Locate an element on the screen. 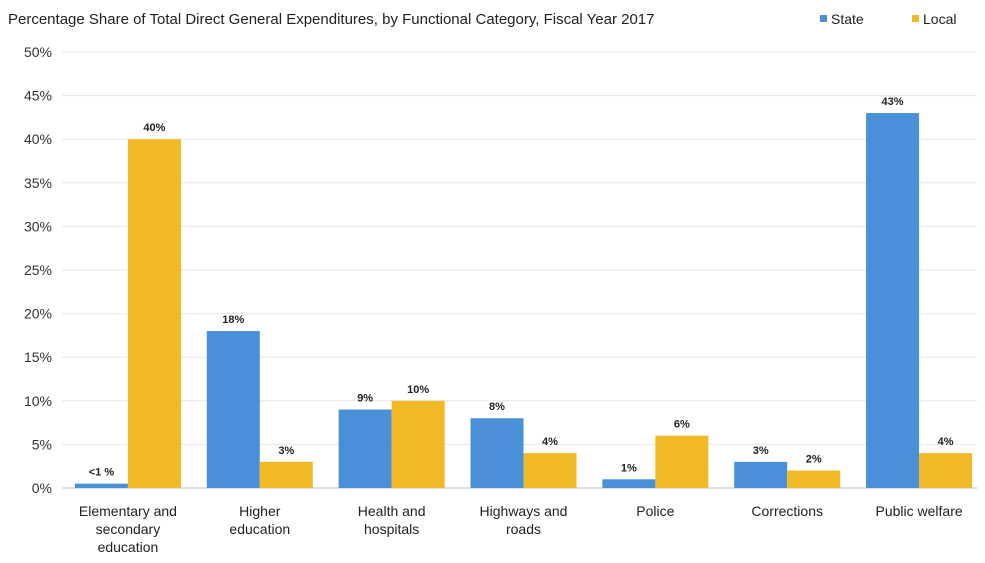 The image size is (985, 563). x-tick-label: Public welfare is located at coordinates (918, 511).